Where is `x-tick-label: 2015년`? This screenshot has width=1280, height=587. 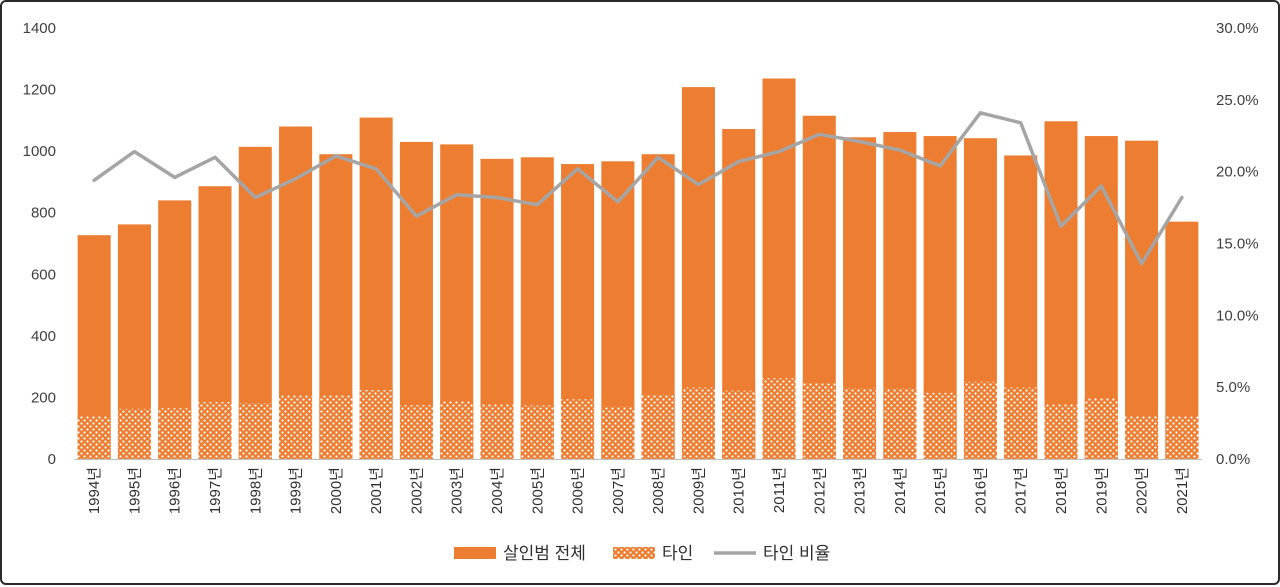
x-tick-label: 2015년 is located at coordinates (940, 490).